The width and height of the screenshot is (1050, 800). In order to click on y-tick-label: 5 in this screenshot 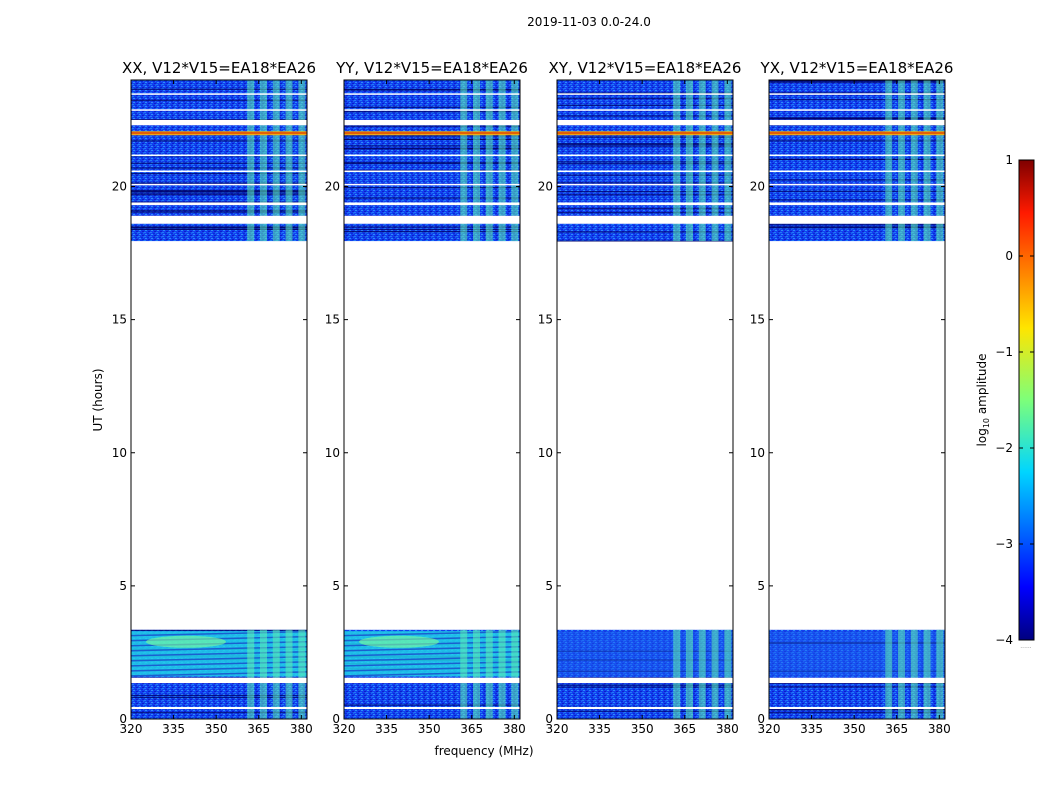, I will do `click(123, 586)`.